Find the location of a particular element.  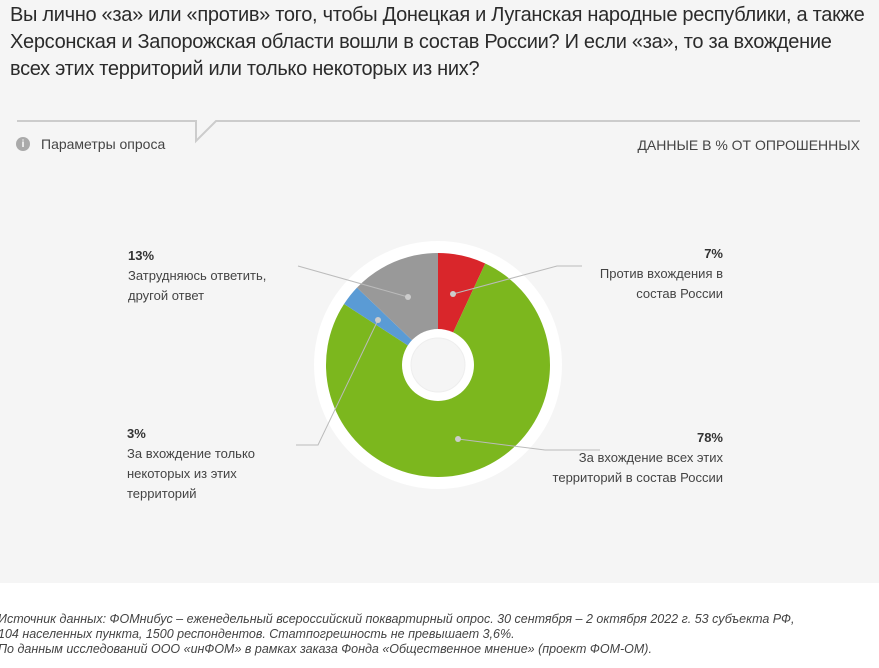

data-label-unsure: 13% is located at coordinates (141, 255).